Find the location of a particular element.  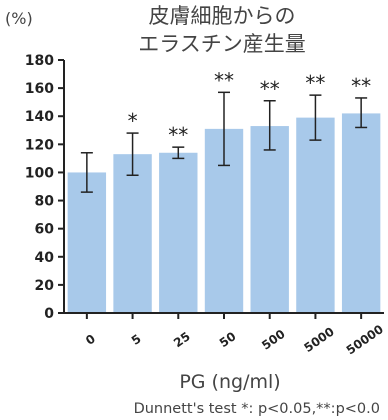

x-tick-label: 5000 is located at coordinates (318, 339).